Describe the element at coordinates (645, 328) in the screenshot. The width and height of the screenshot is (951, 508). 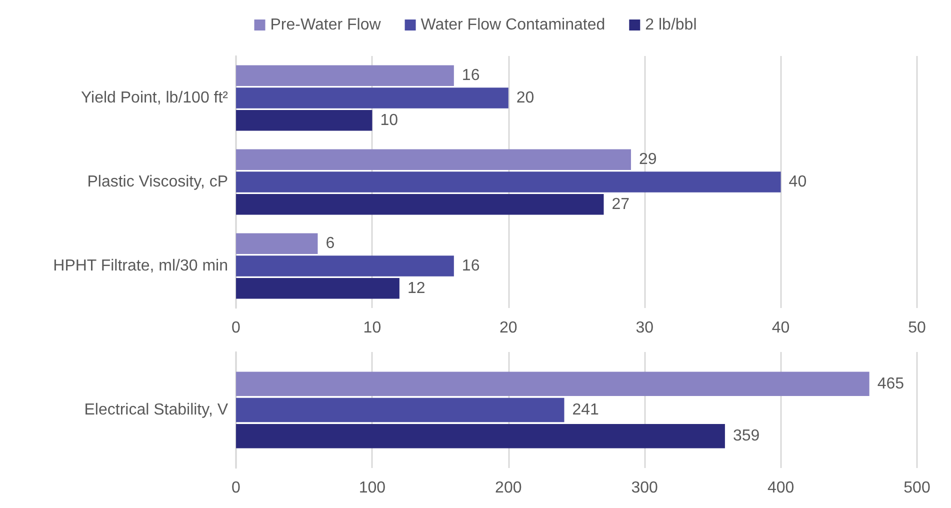
I see `x-tick-label: 30` at that location.